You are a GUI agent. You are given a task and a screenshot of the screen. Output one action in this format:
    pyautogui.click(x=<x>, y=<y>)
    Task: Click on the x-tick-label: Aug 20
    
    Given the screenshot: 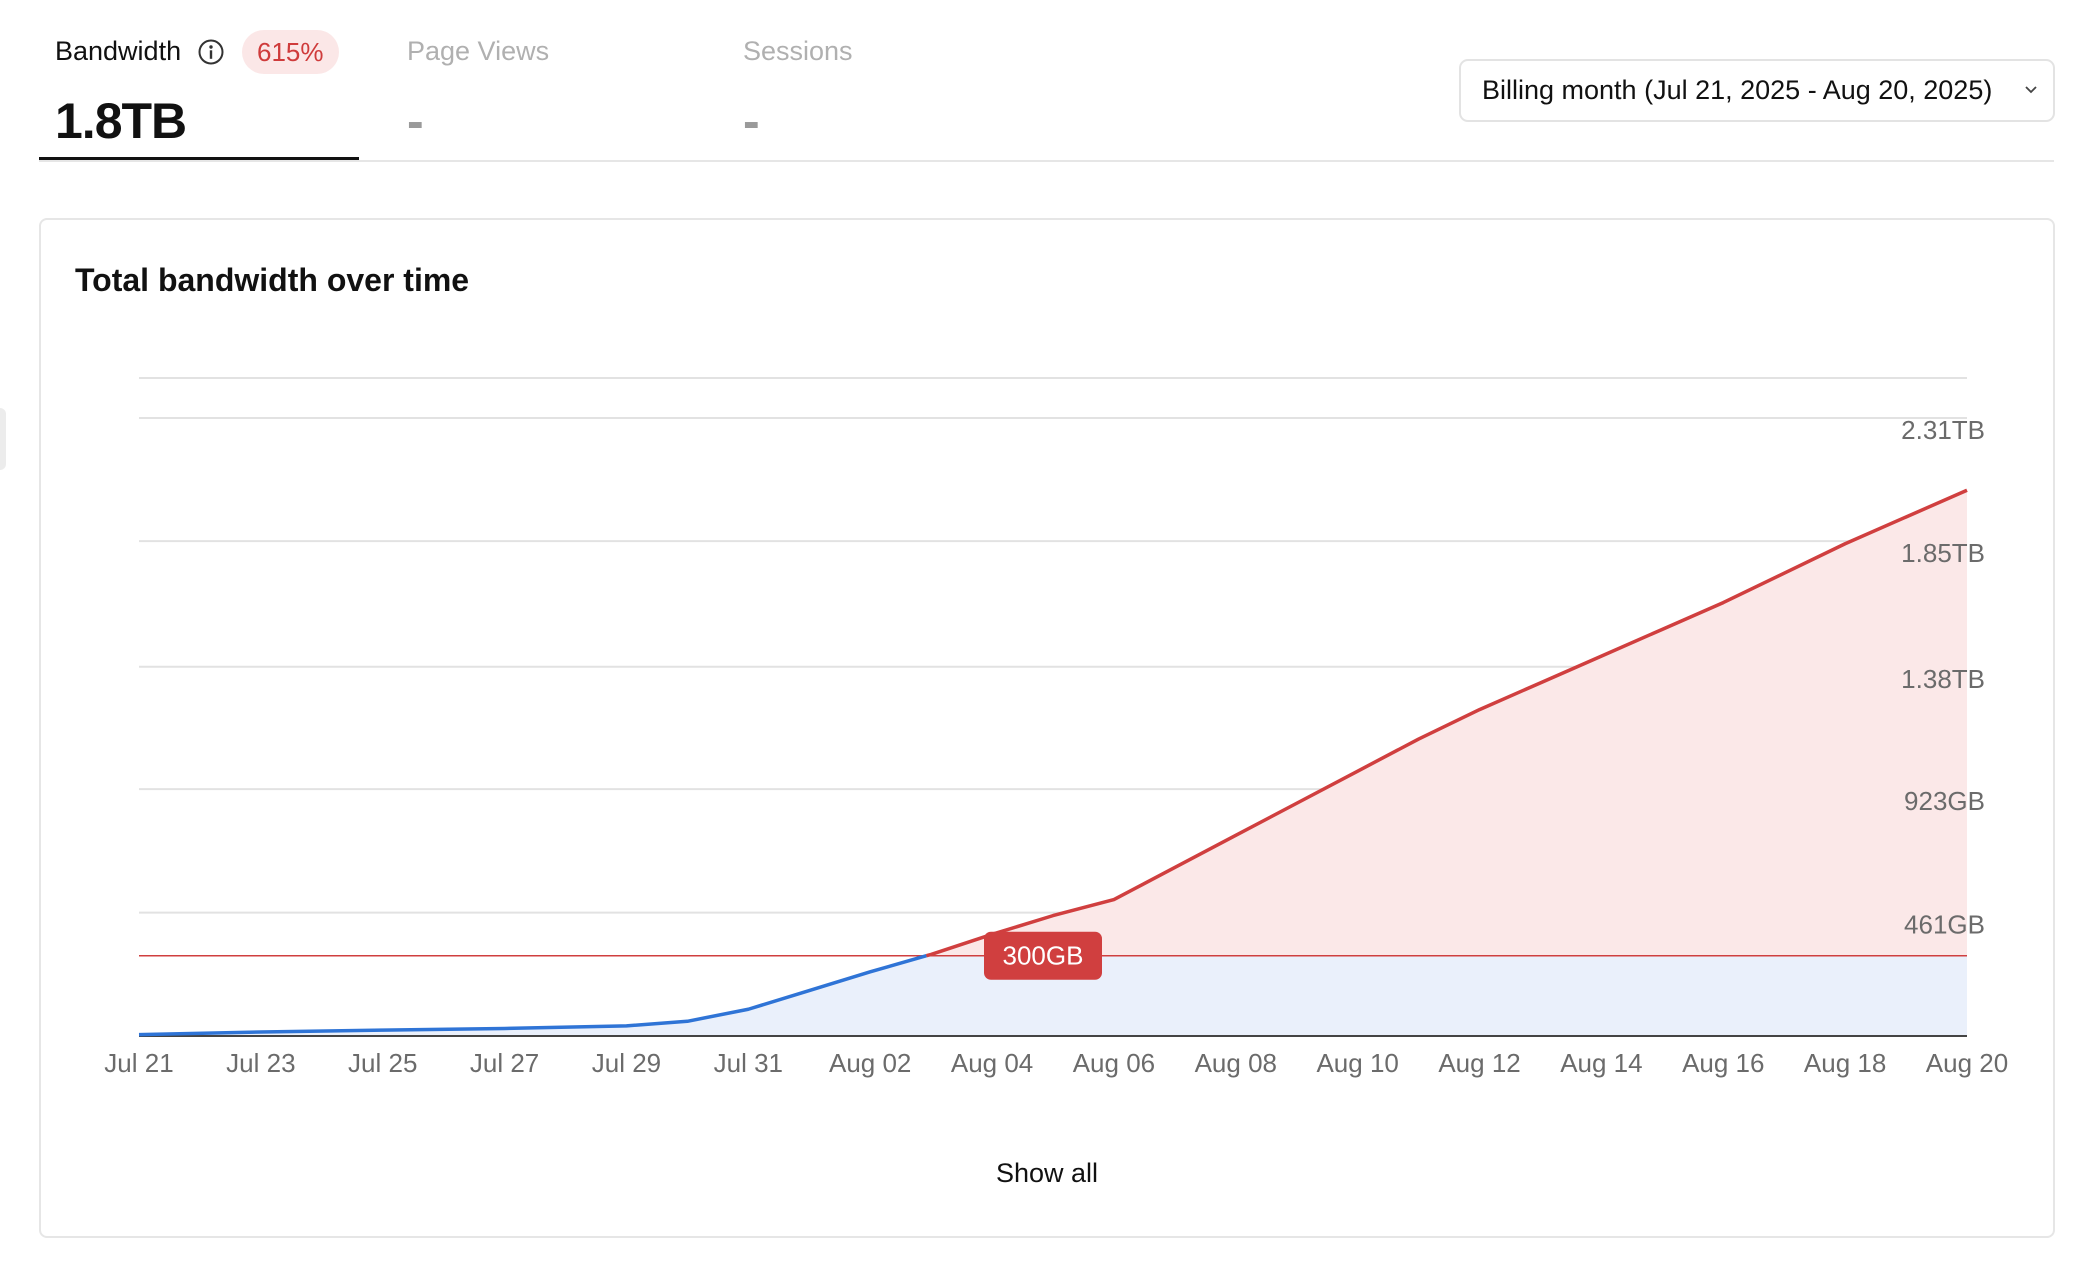 What is the action you would take?
    pyautogui.click(x=1967, y=1063)
    